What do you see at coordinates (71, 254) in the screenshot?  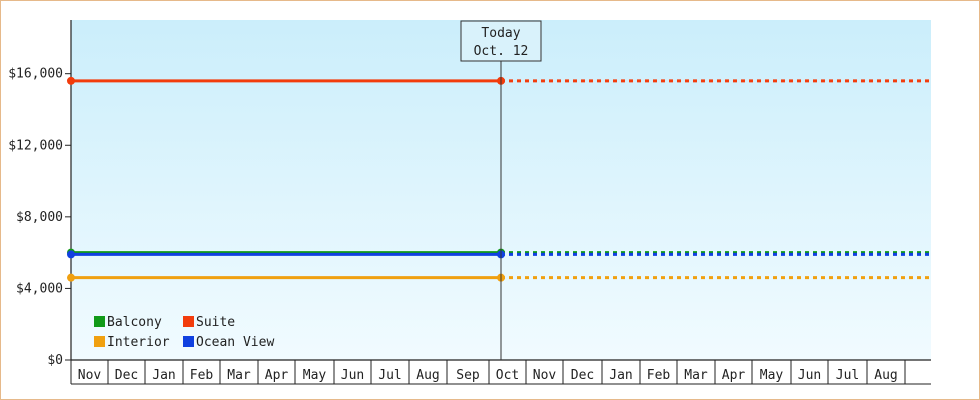 I see `series-point-ocean-view-start` at bounding box center [71, 254].